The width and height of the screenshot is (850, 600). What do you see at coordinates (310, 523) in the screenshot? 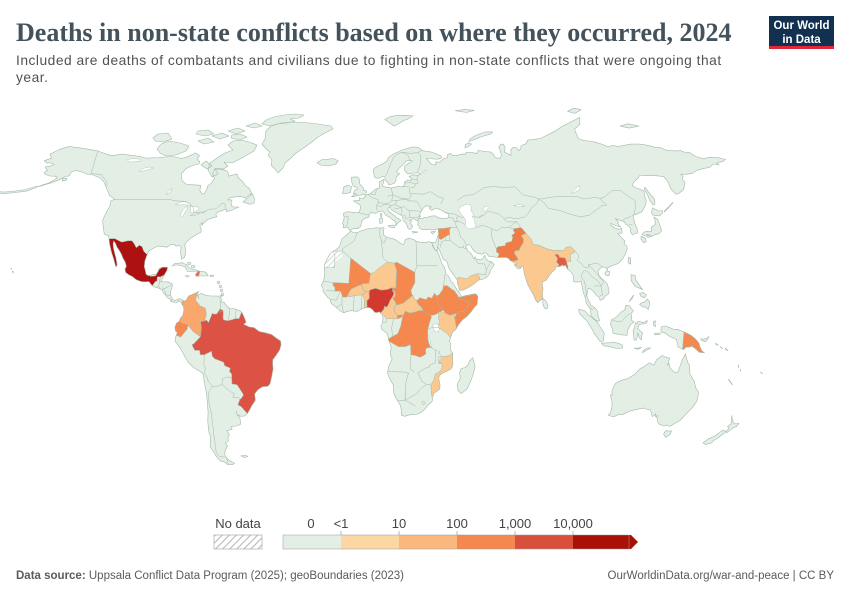
I see `svg-text: 0` at bounding box center [310, 523].